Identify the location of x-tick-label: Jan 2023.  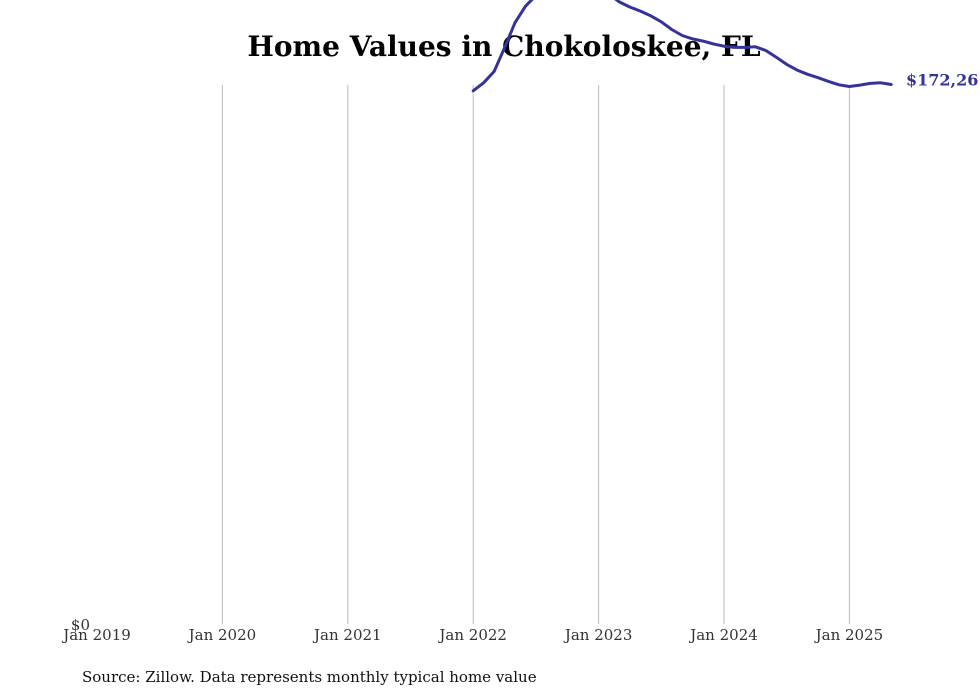
(598, 635).